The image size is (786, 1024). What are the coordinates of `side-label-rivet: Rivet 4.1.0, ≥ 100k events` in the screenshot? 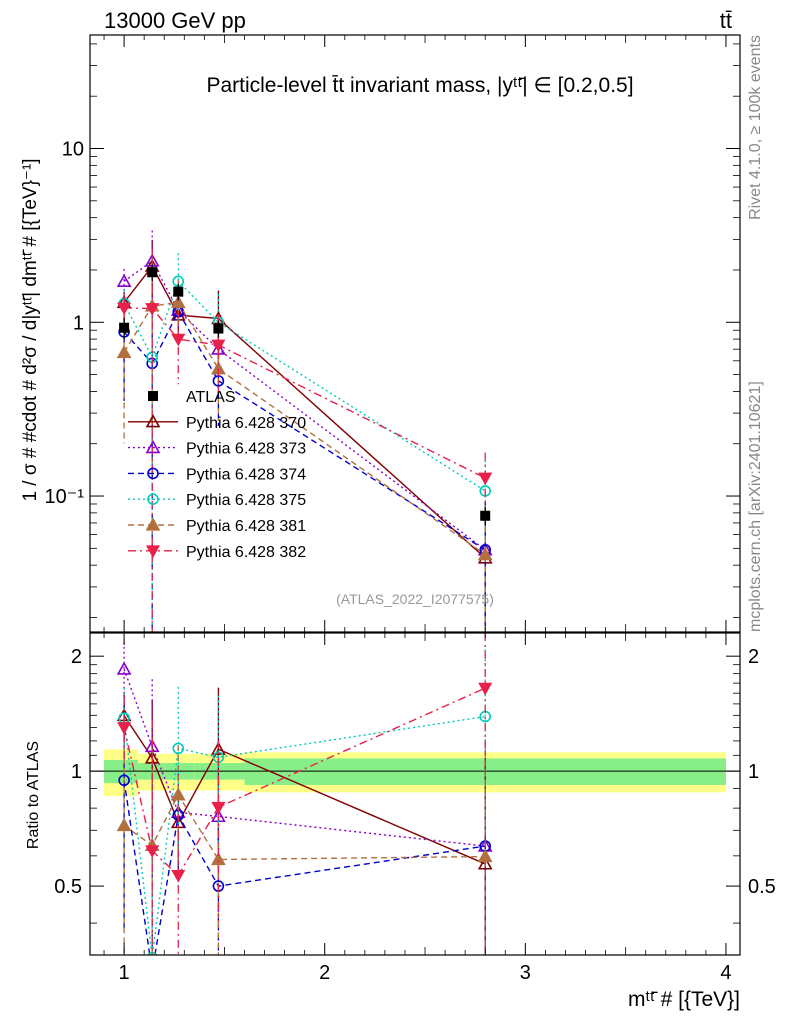 It's located at (755, 127).